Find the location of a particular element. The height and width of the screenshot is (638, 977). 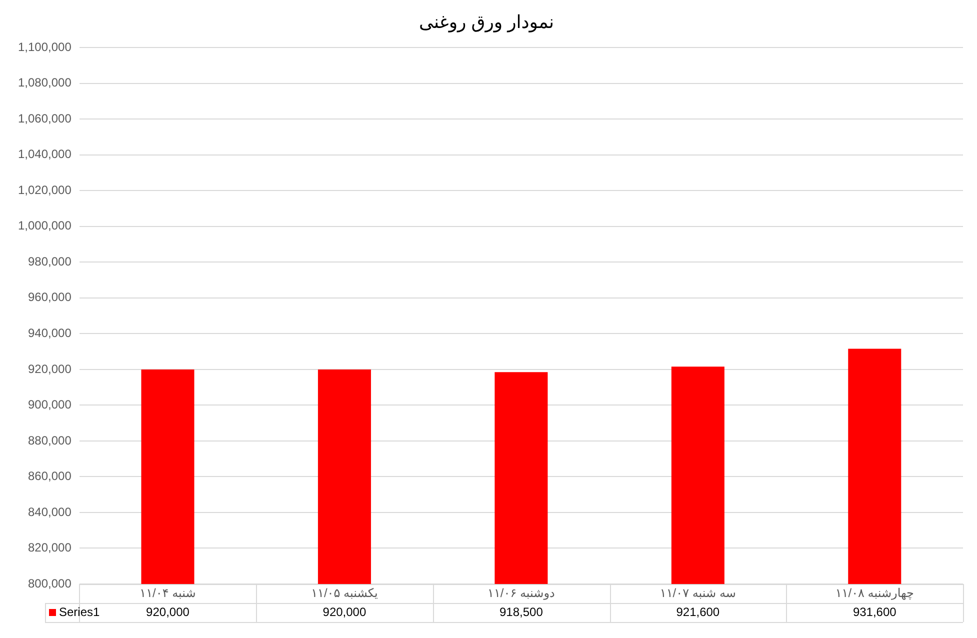

y-tick-label: 940,000 is located at coordinates (50, 333).